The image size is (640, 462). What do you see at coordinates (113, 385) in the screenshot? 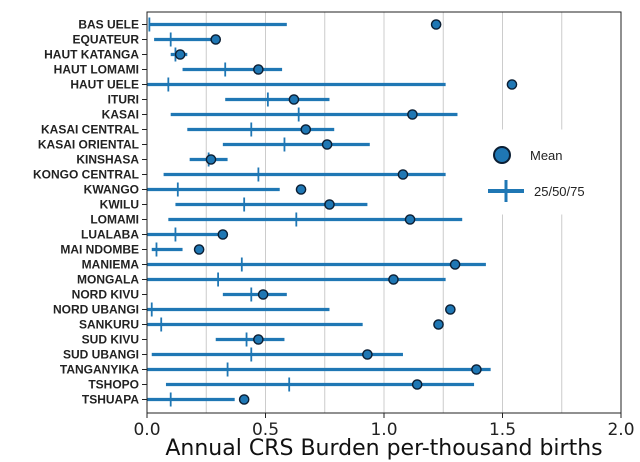
I see `category-label: TSHOPO` at bounding box center [113, 385].